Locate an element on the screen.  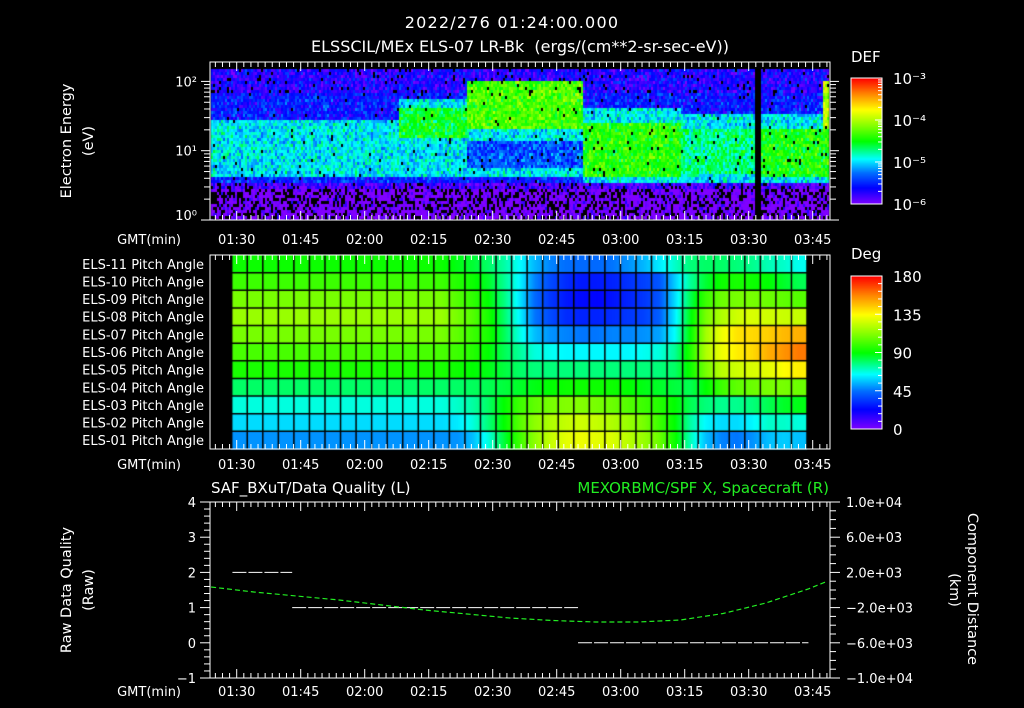
spacecraft-x-title: MEXORBMC/SPF X, Spacecraft (R) is located at coordinates (703, 488).